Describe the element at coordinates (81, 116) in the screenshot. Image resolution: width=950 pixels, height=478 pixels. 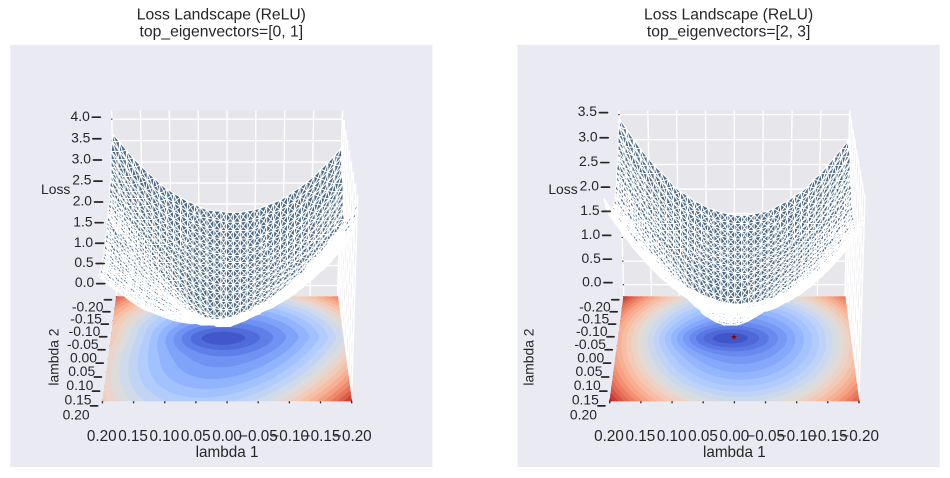
I see `svg-text: 4.0` at that location.